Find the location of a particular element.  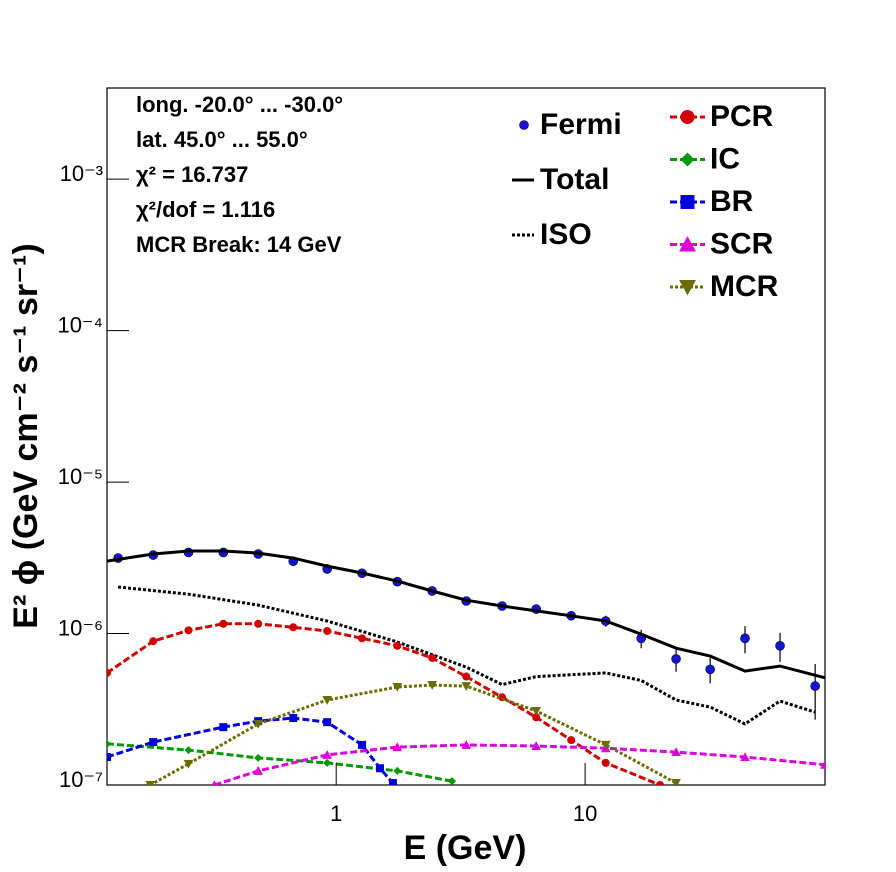

annotation: MCR Break: 14 GeV is located at coordinates (239, 244).